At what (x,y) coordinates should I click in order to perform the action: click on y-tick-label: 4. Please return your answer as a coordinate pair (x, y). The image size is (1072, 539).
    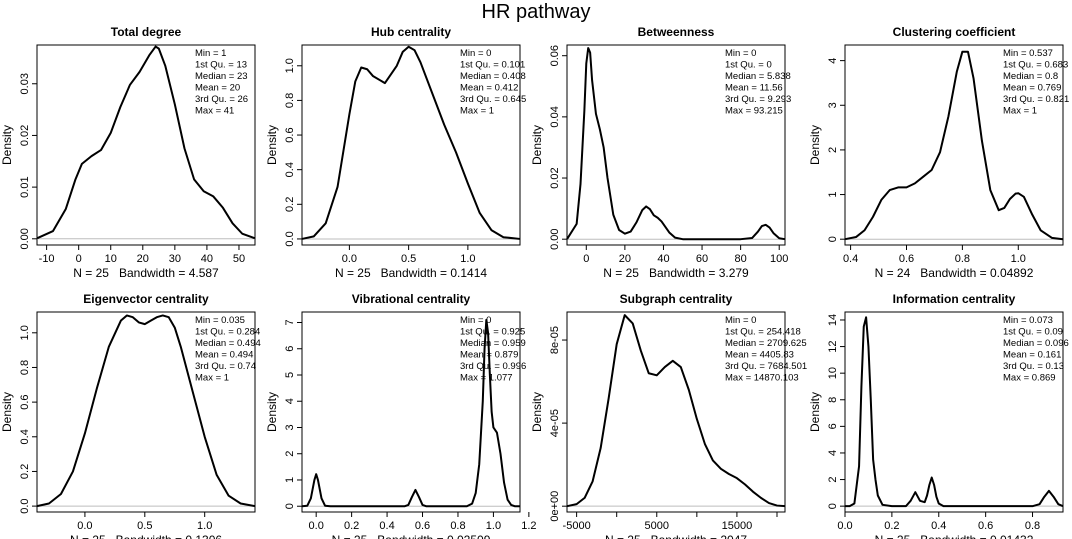
    Looking at the image, I should click on (833, 61).